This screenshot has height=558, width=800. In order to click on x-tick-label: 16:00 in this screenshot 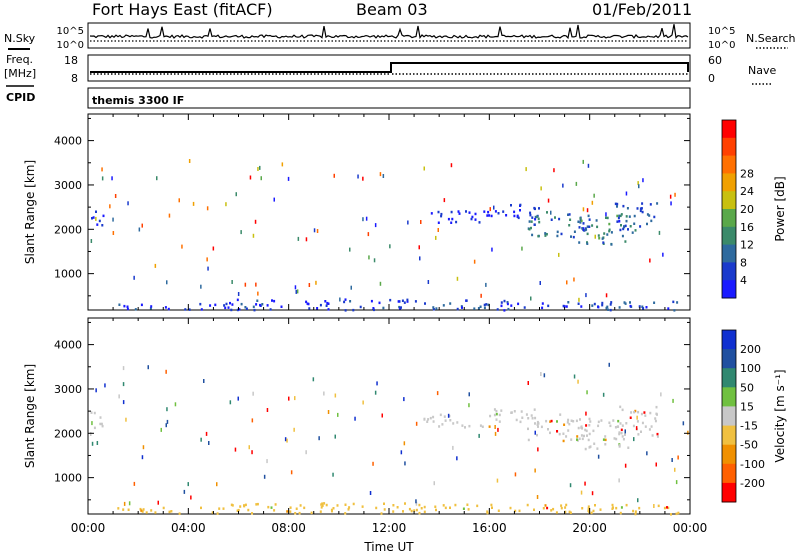, I will do `click(489, 528)`.